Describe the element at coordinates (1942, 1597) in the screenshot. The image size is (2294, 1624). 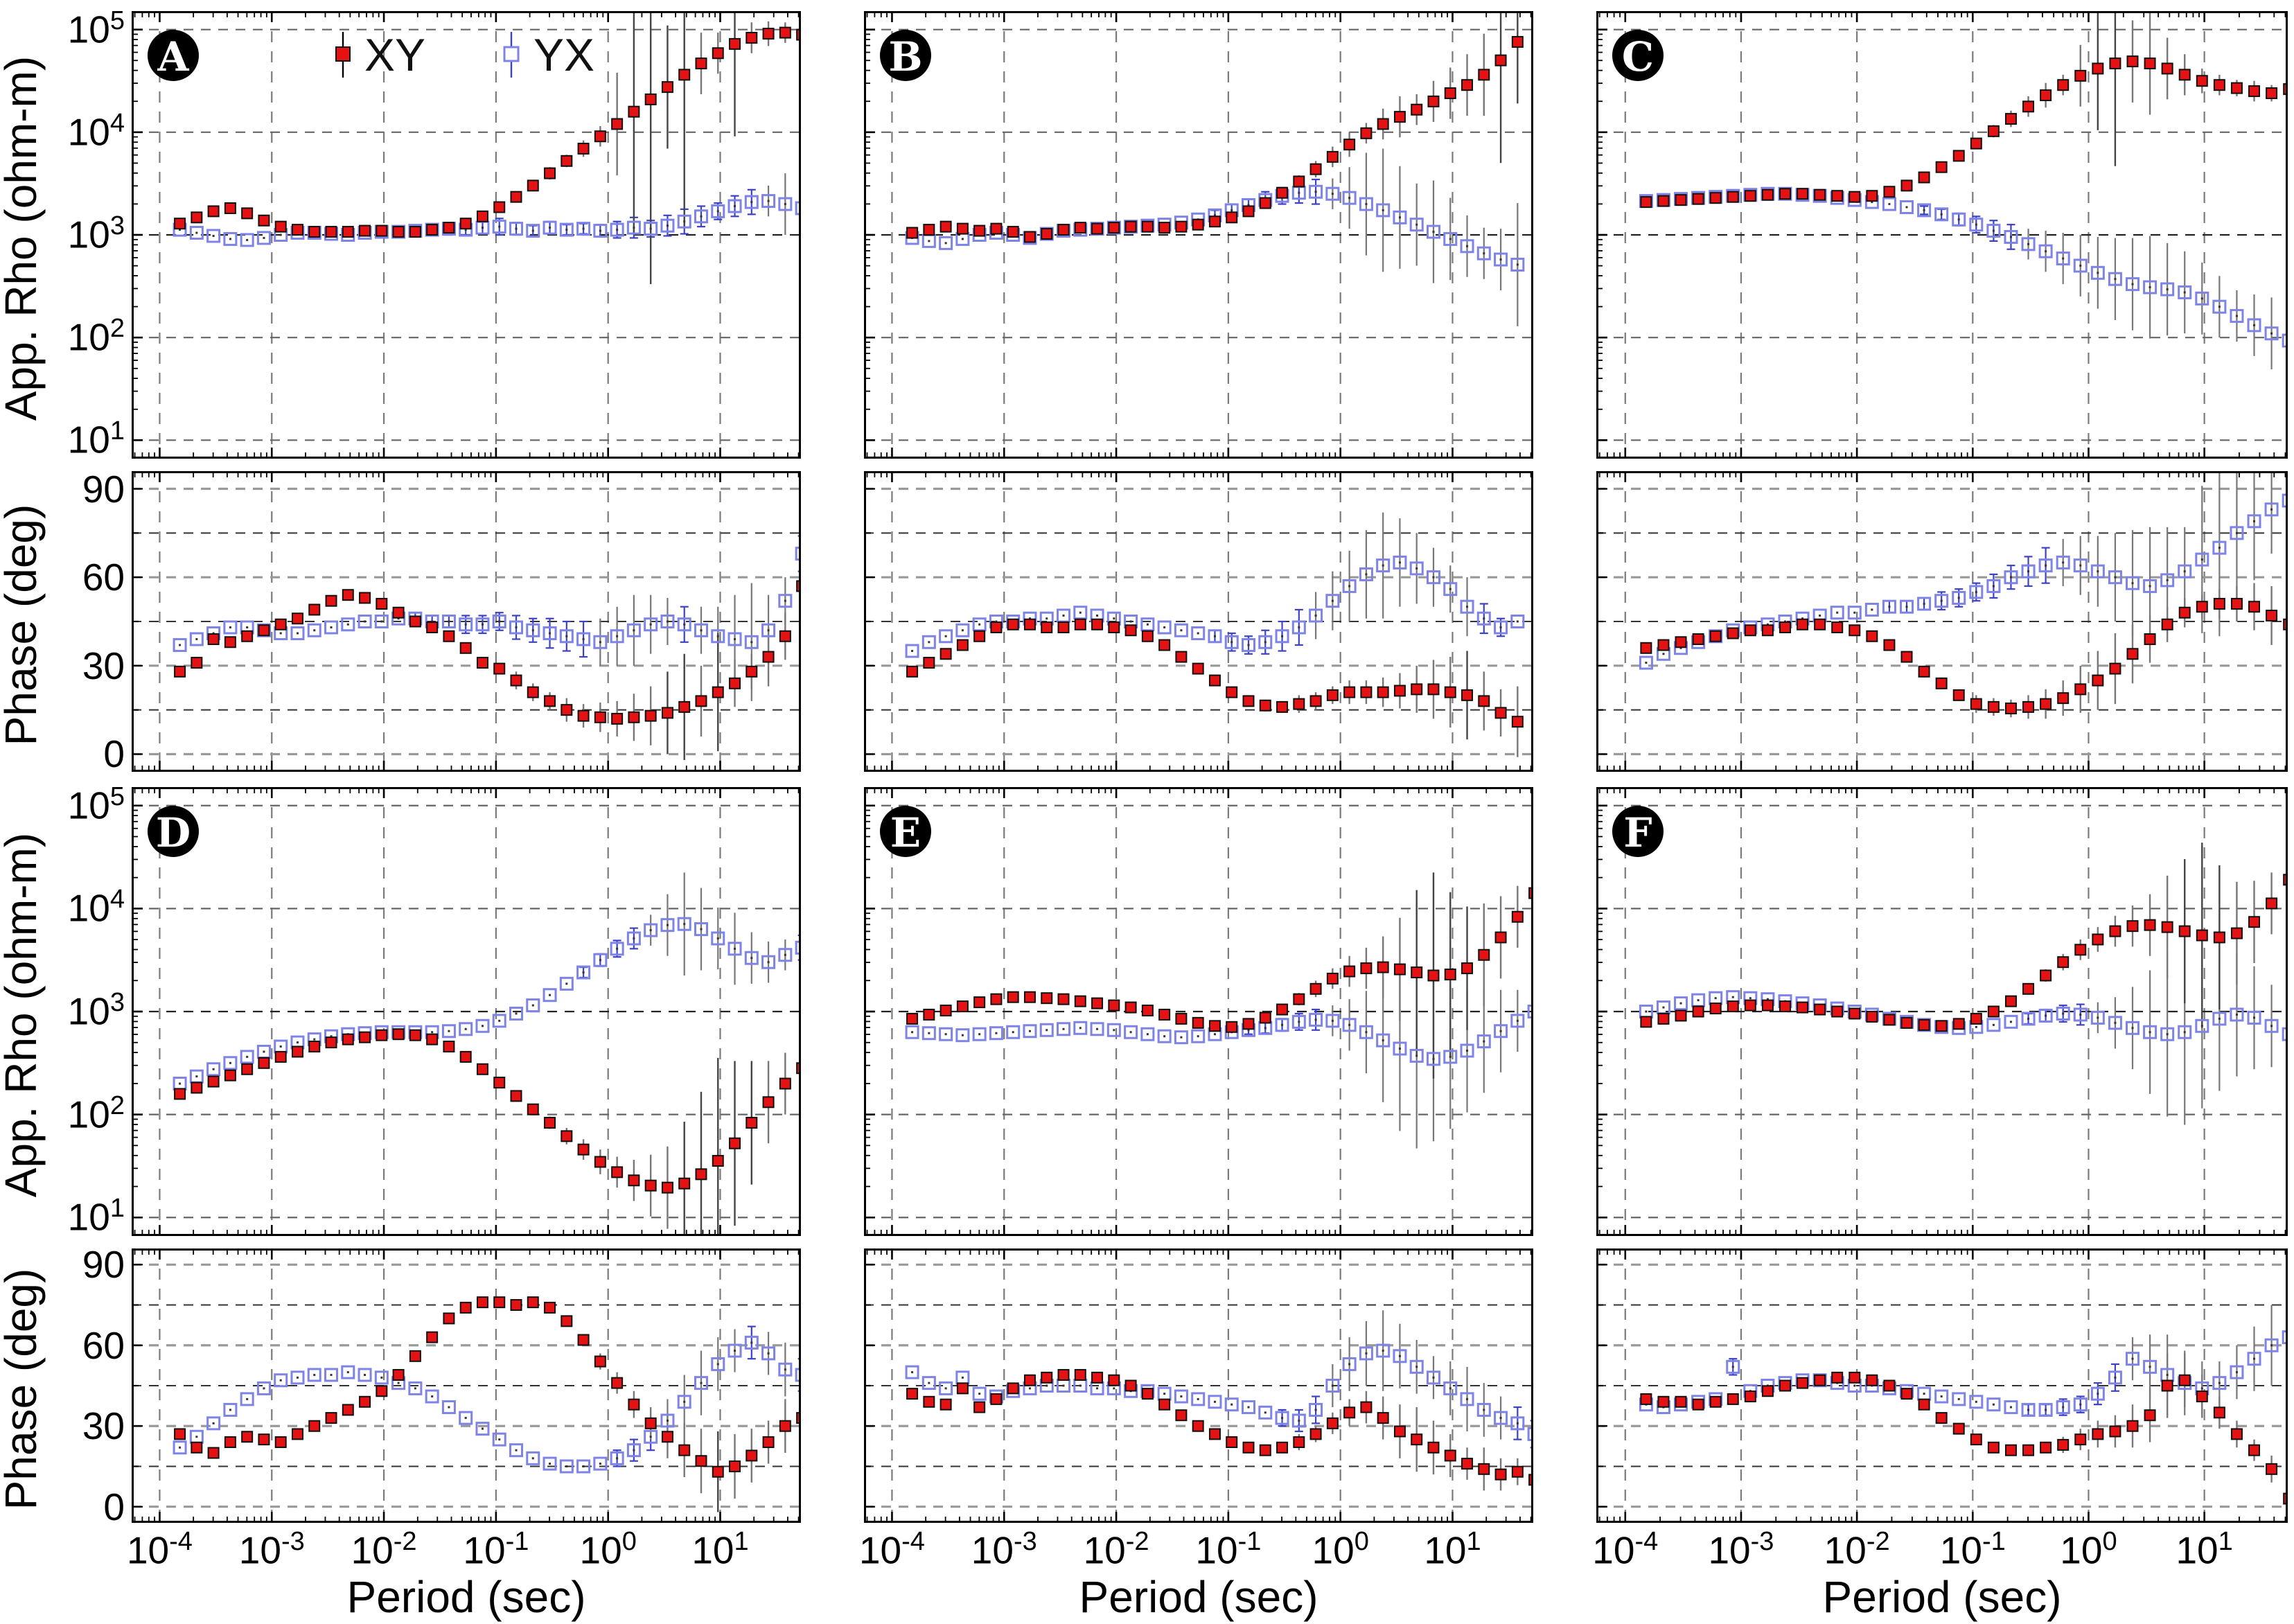
I see `x-axis-title-col-c: Period (sec)` at that location.